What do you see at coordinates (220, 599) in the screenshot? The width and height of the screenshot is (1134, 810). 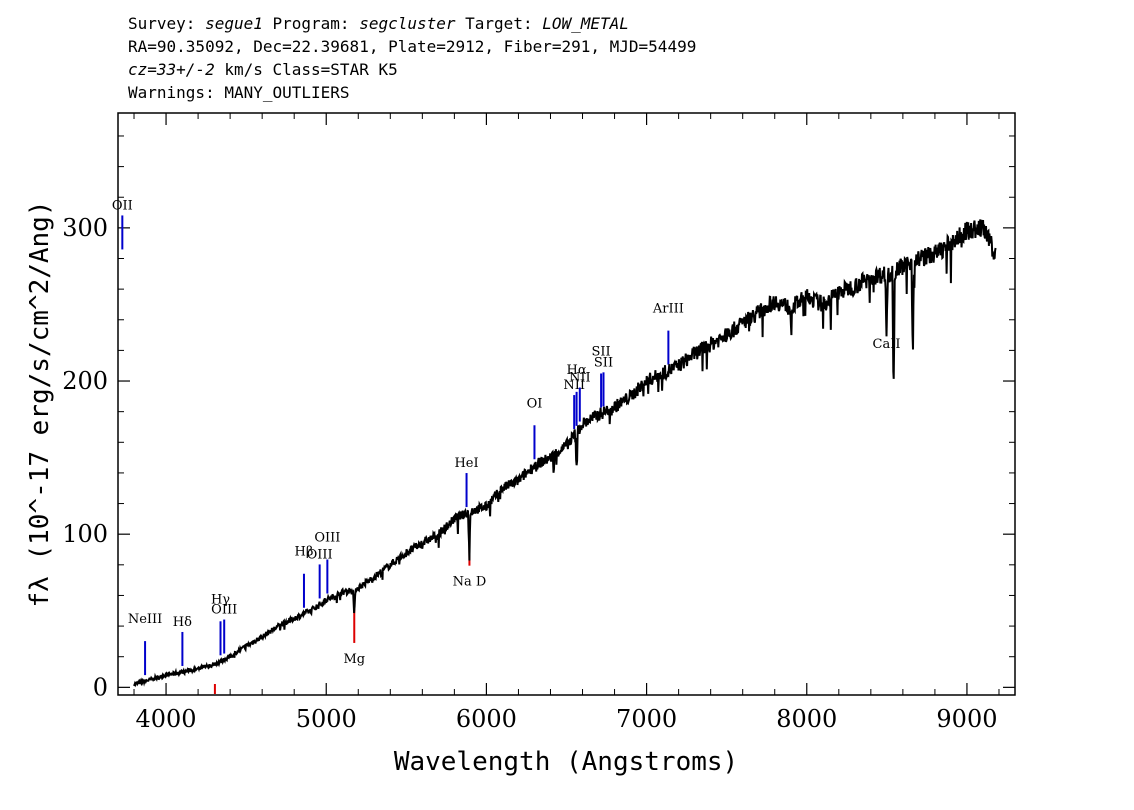 I see `emission-line-label: Hγ` at bounding box center [220, 599].